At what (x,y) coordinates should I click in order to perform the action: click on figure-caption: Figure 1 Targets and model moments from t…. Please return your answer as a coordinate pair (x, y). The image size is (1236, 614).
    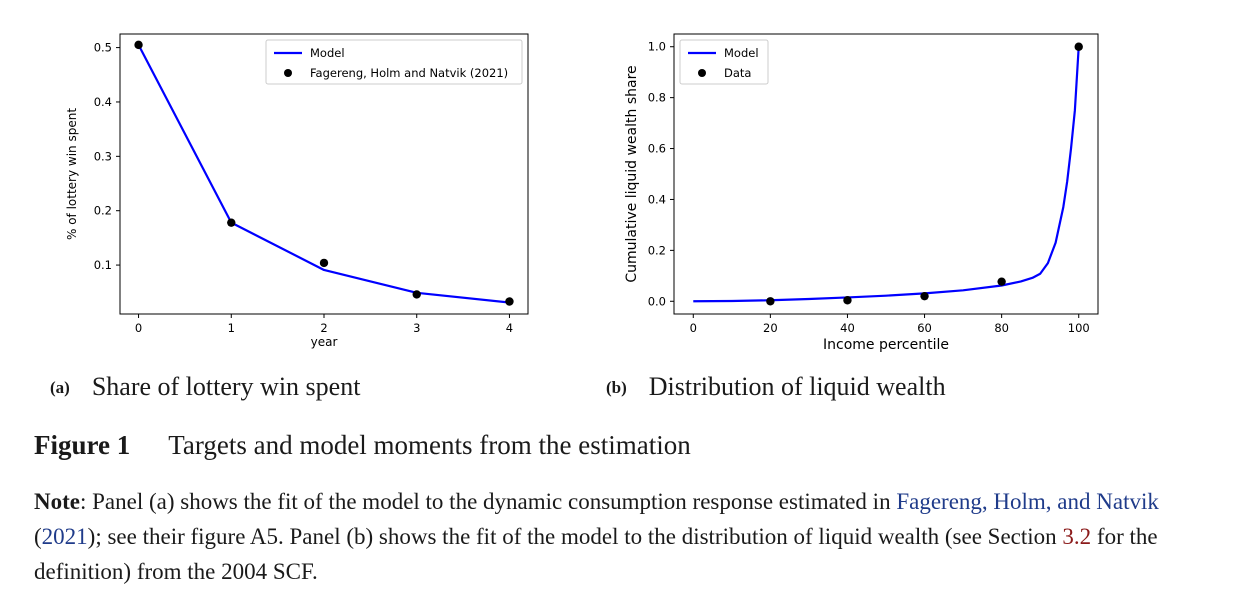
    Looking at the image, I should click on (362, 445).